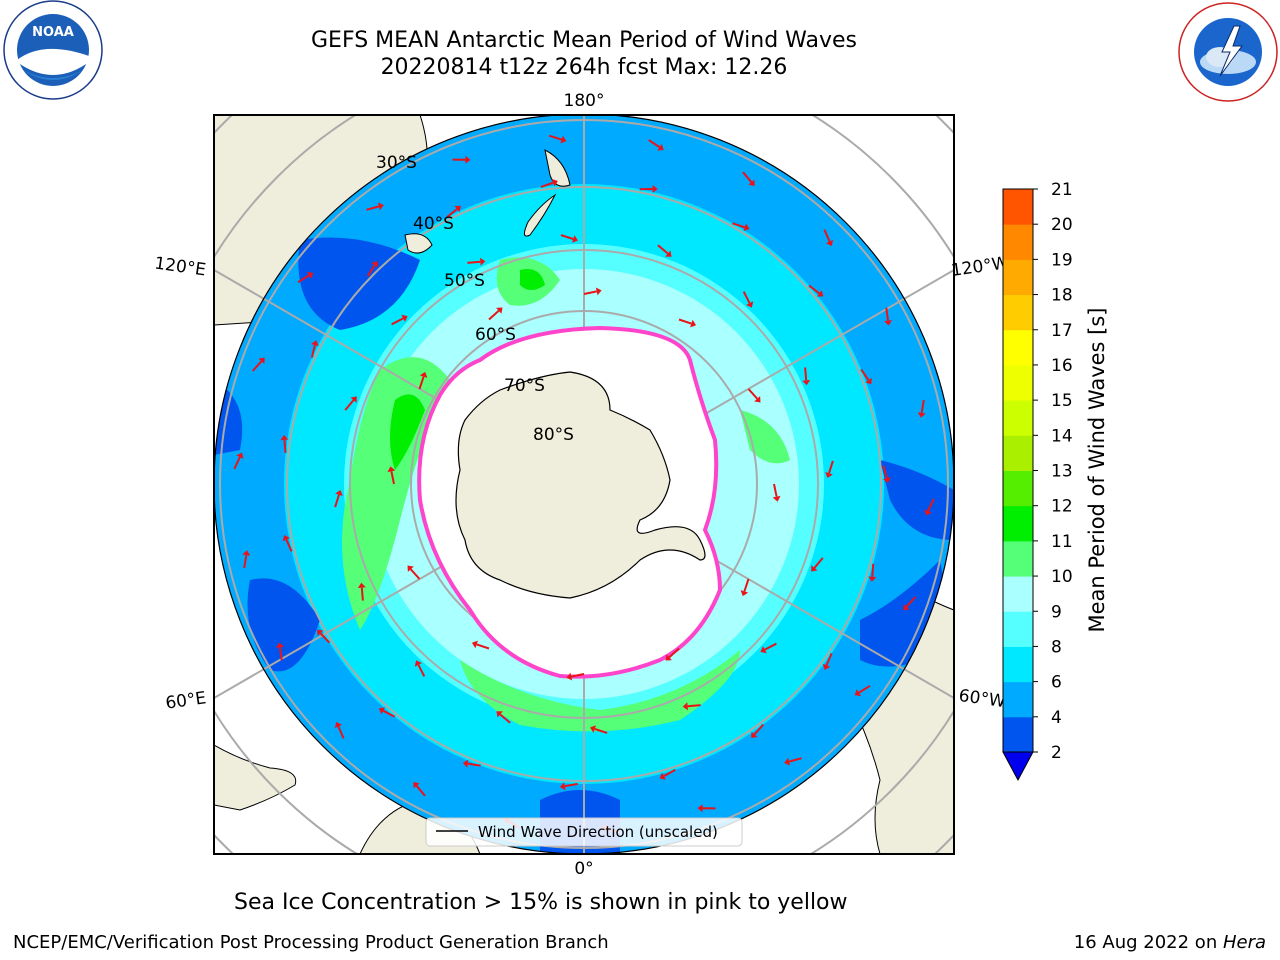 This screenshot has width=1280, height=960. I want to click on lat-label-40s: 40°S, so click(433, 224).